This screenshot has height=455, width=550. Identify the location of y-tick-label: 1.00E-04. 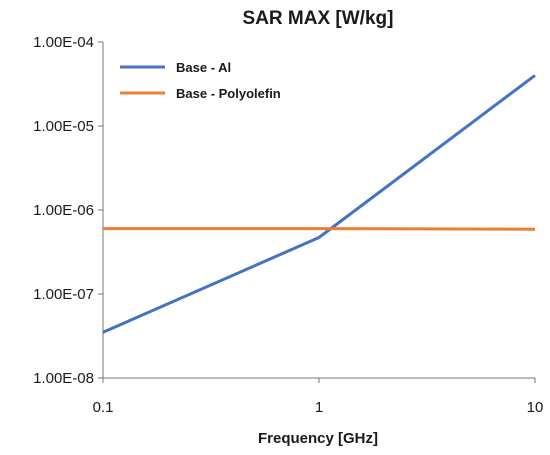
(63, 42).